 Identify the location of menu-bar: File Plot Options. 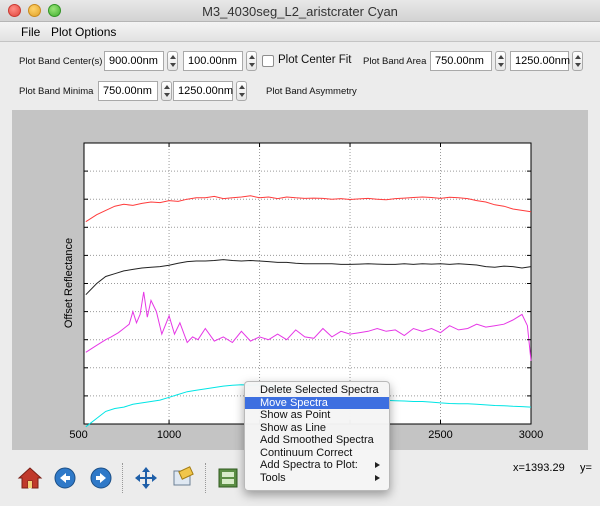
(300, 32).